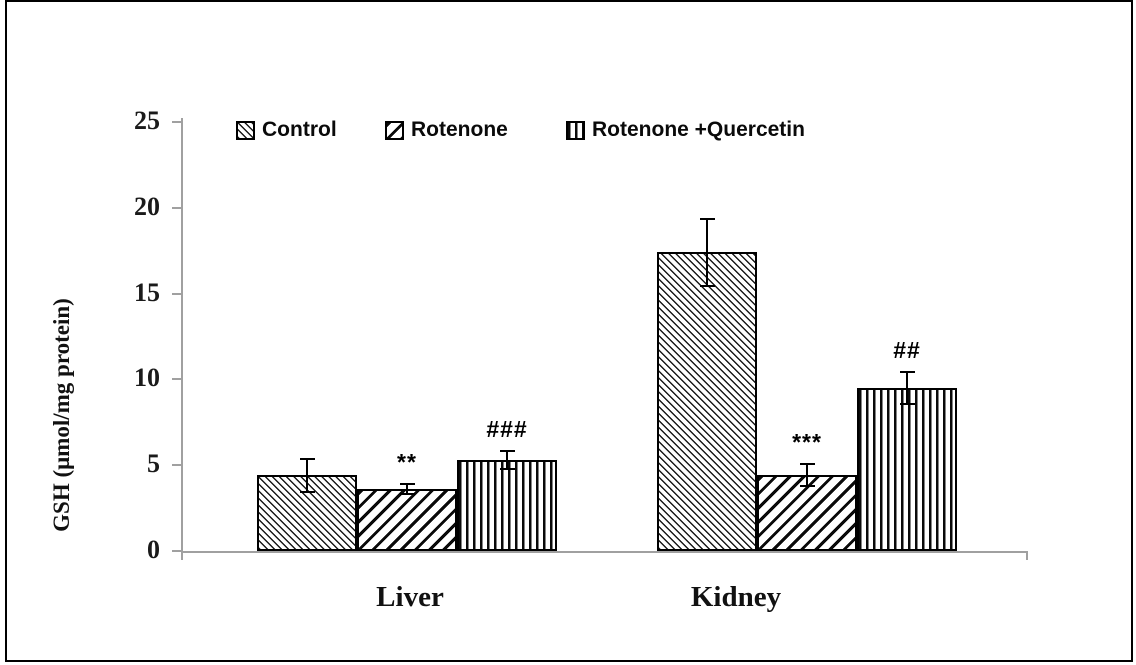 The height and width of the screenshot is (665, 1136). Describe the element at coordinates (147, 378) in the screenshot. I see `y-tick-label: 10` at that location.